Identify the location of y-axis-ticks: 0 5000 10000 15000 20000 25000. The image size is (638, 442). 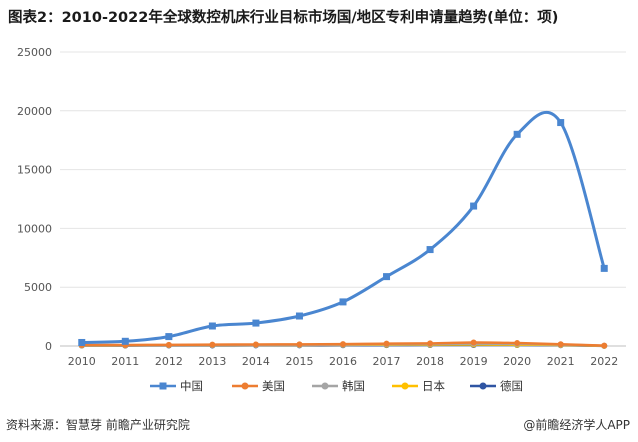
(34, 199).